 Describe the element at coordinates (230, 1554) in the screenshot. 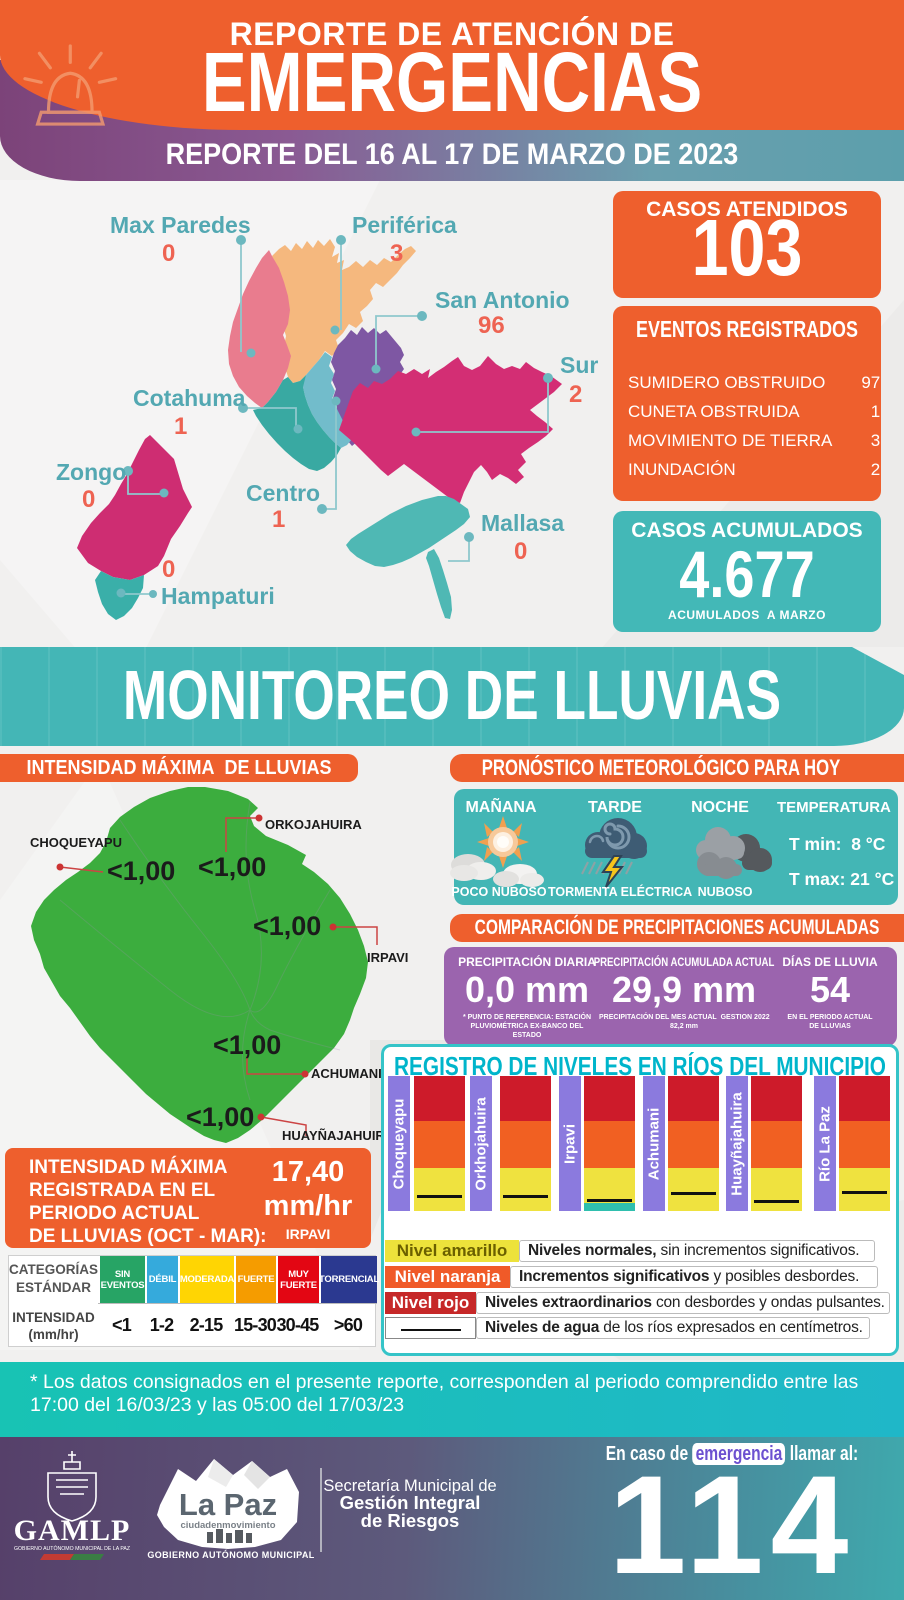

I see `svg-text: GOBIERNO AUTÓNOMO MUNICIPAL` at that location.